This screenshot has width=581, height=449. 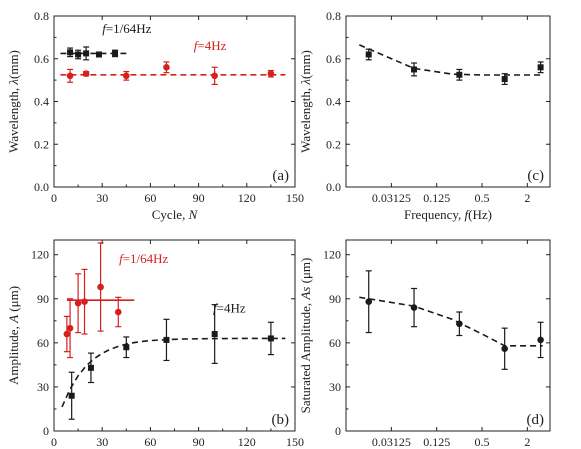 I want to click on panel-label: (b), so click(x=281, y=420).